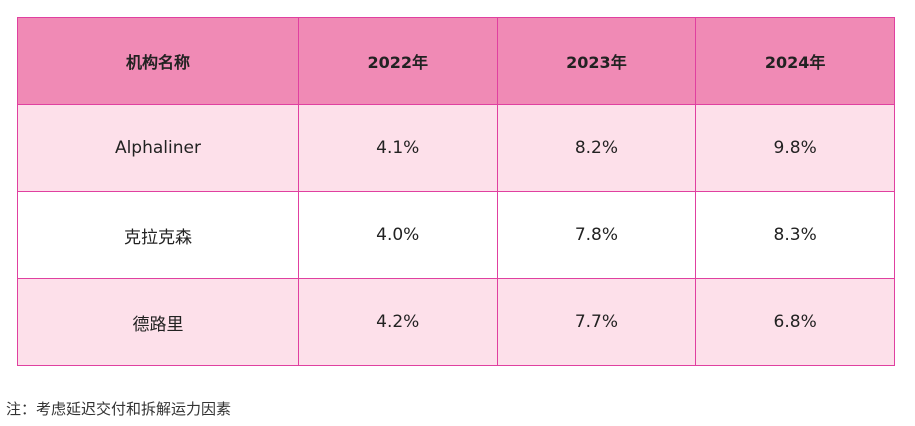  I want to click on header-cell: 2022年, so click(397, 61).